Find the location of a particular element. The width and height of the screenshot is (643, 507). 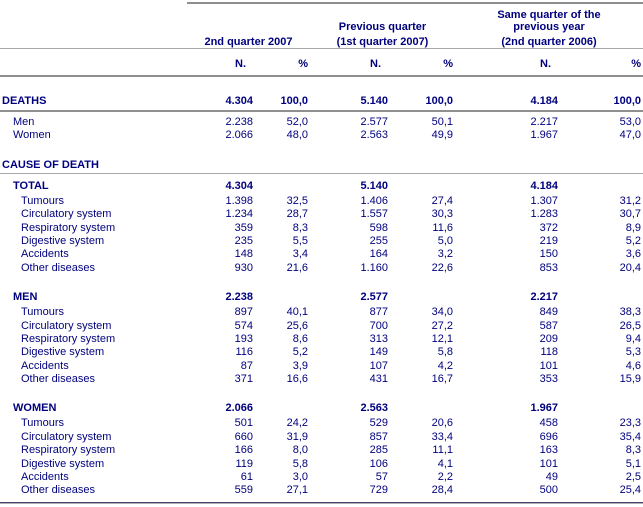

cell-n-year-ago: 1.283 is located at coordinates (544, 214).